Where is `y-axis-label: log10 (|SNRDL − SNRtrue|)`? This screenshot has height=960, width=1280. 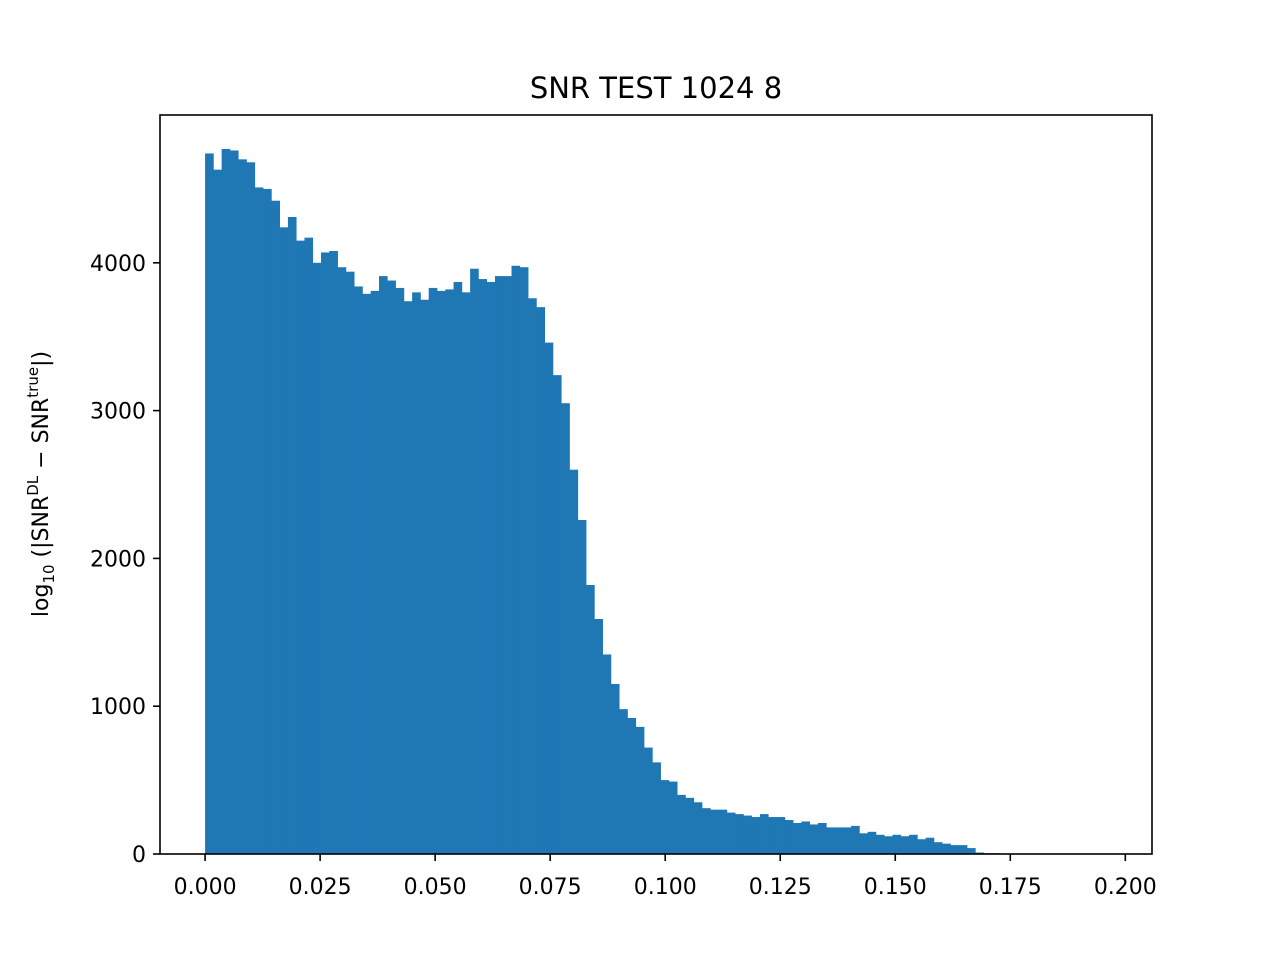 y-axis-label: log10 (|SNRDL − SNRtrue|) is located at coordinates (41, 484).